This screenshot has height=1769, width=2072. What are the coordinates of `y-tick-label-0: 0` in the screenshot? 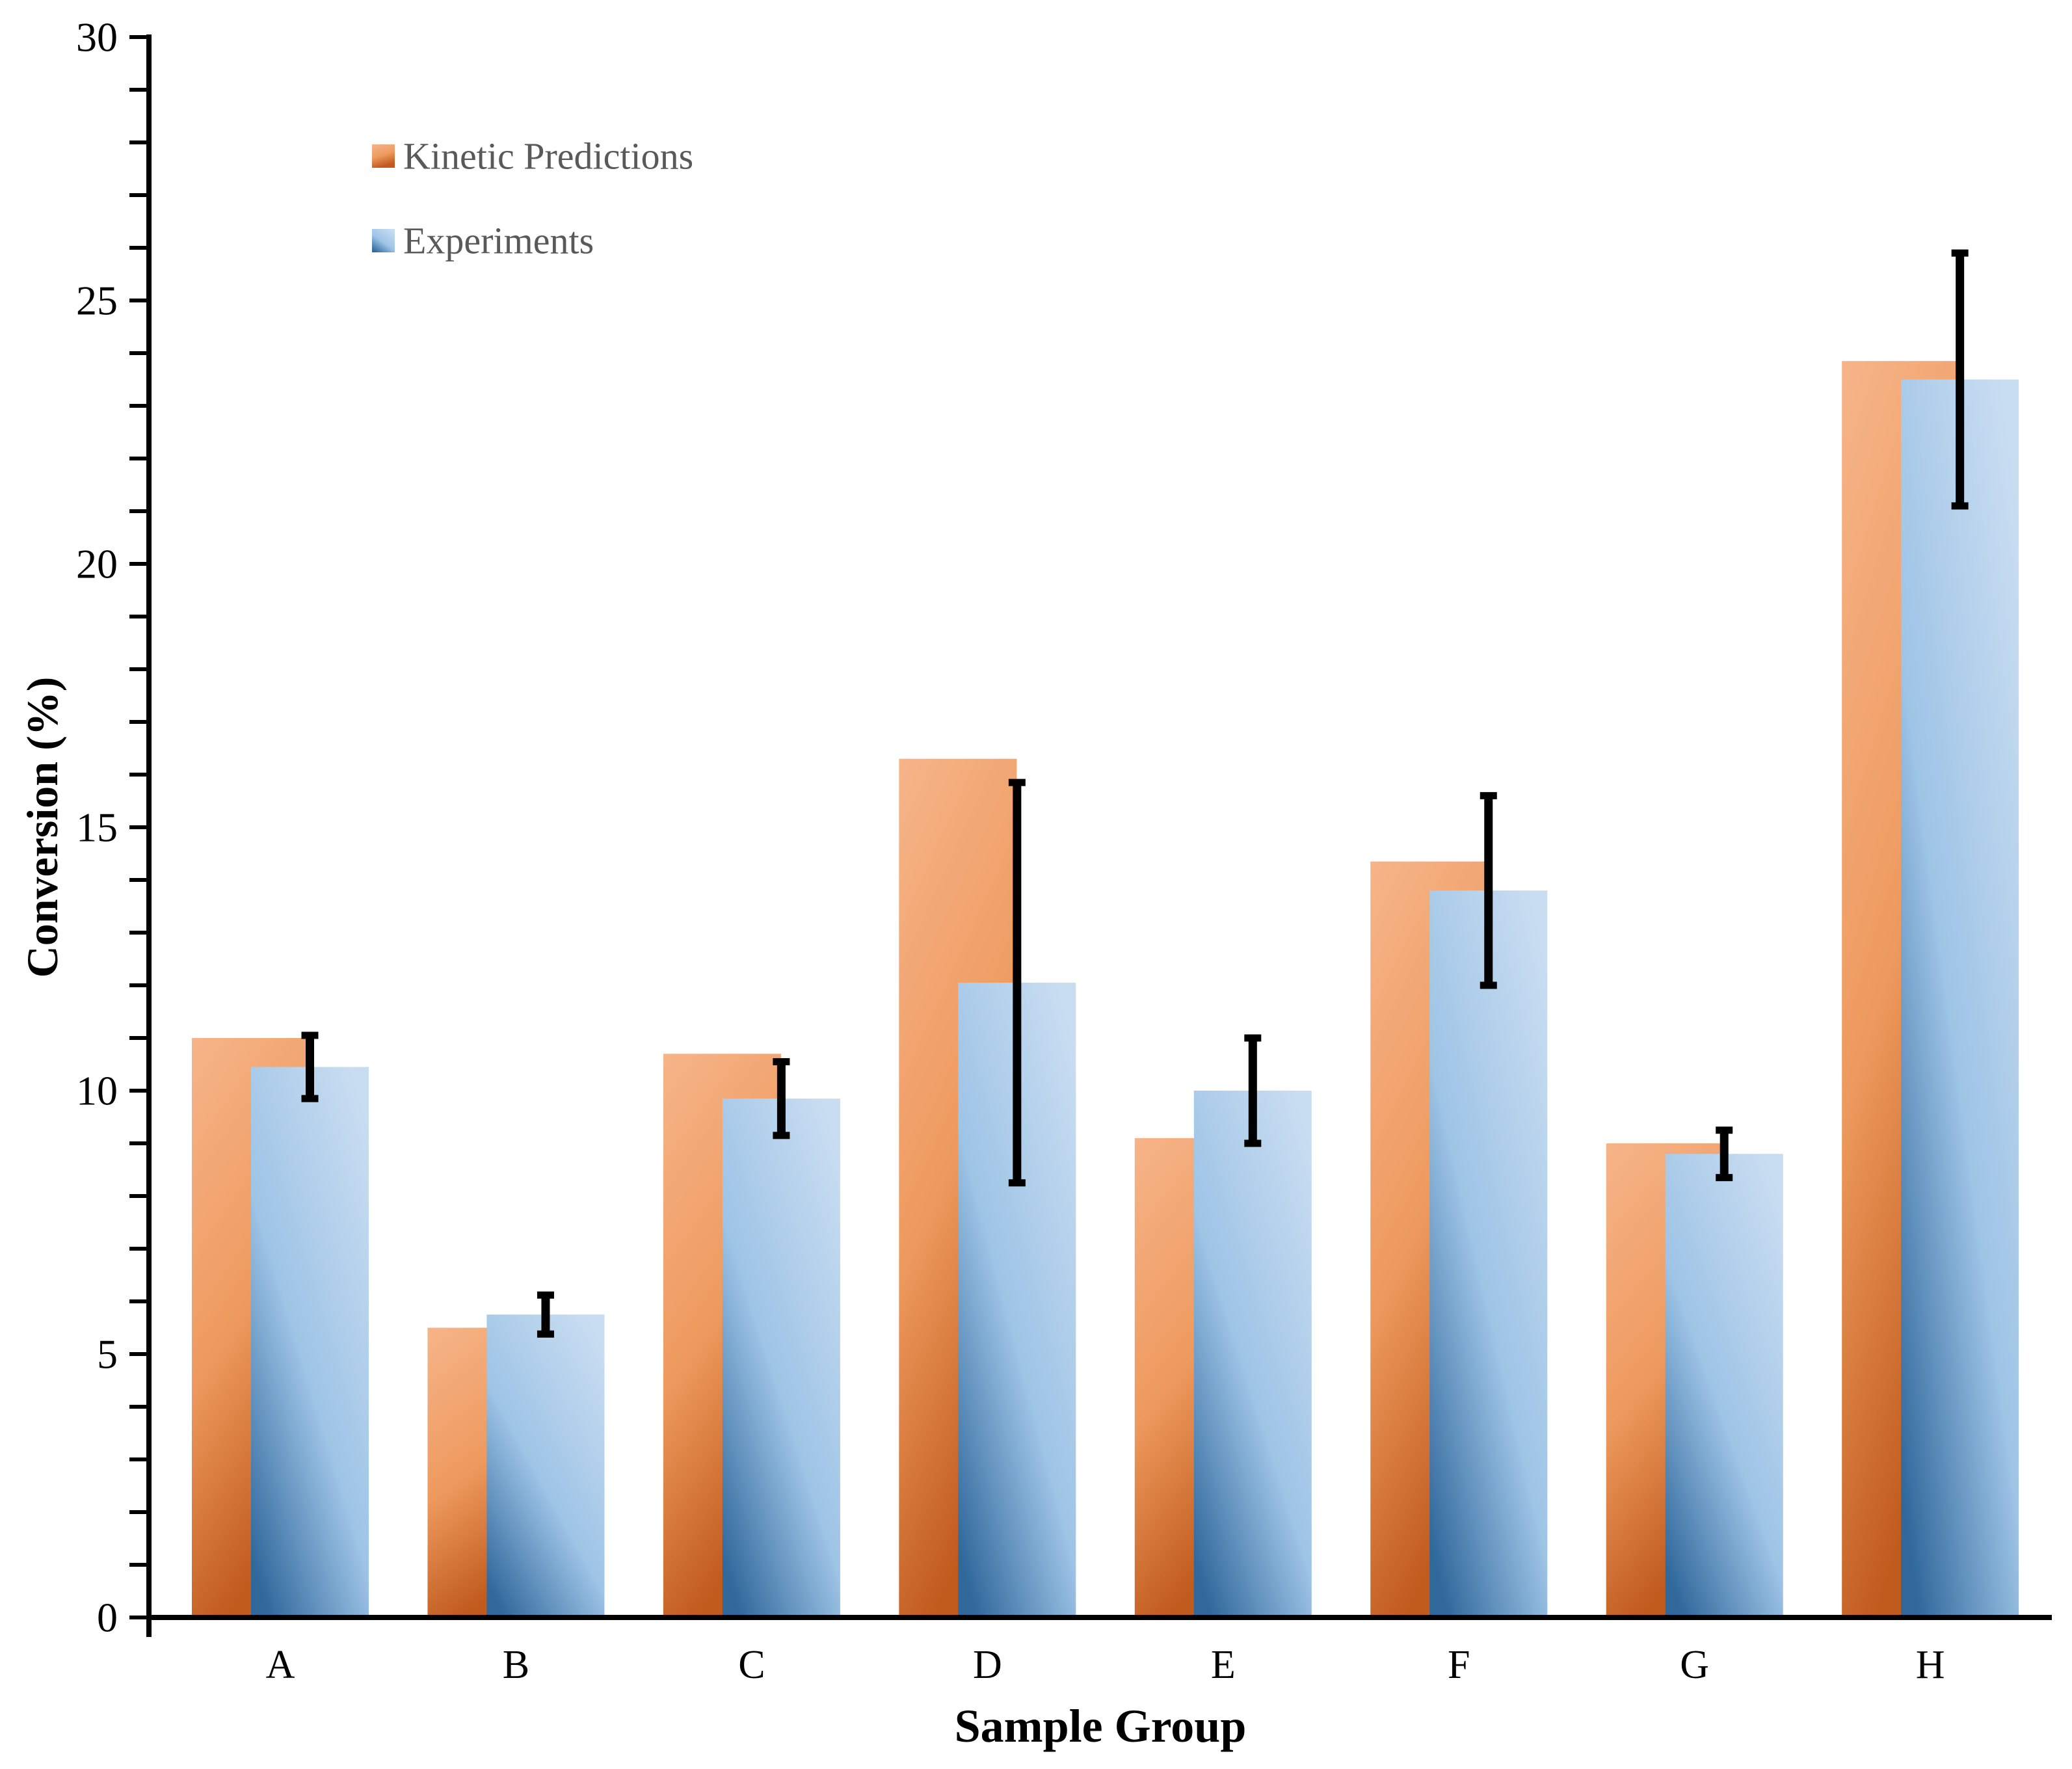 It's located at (107, 1618).